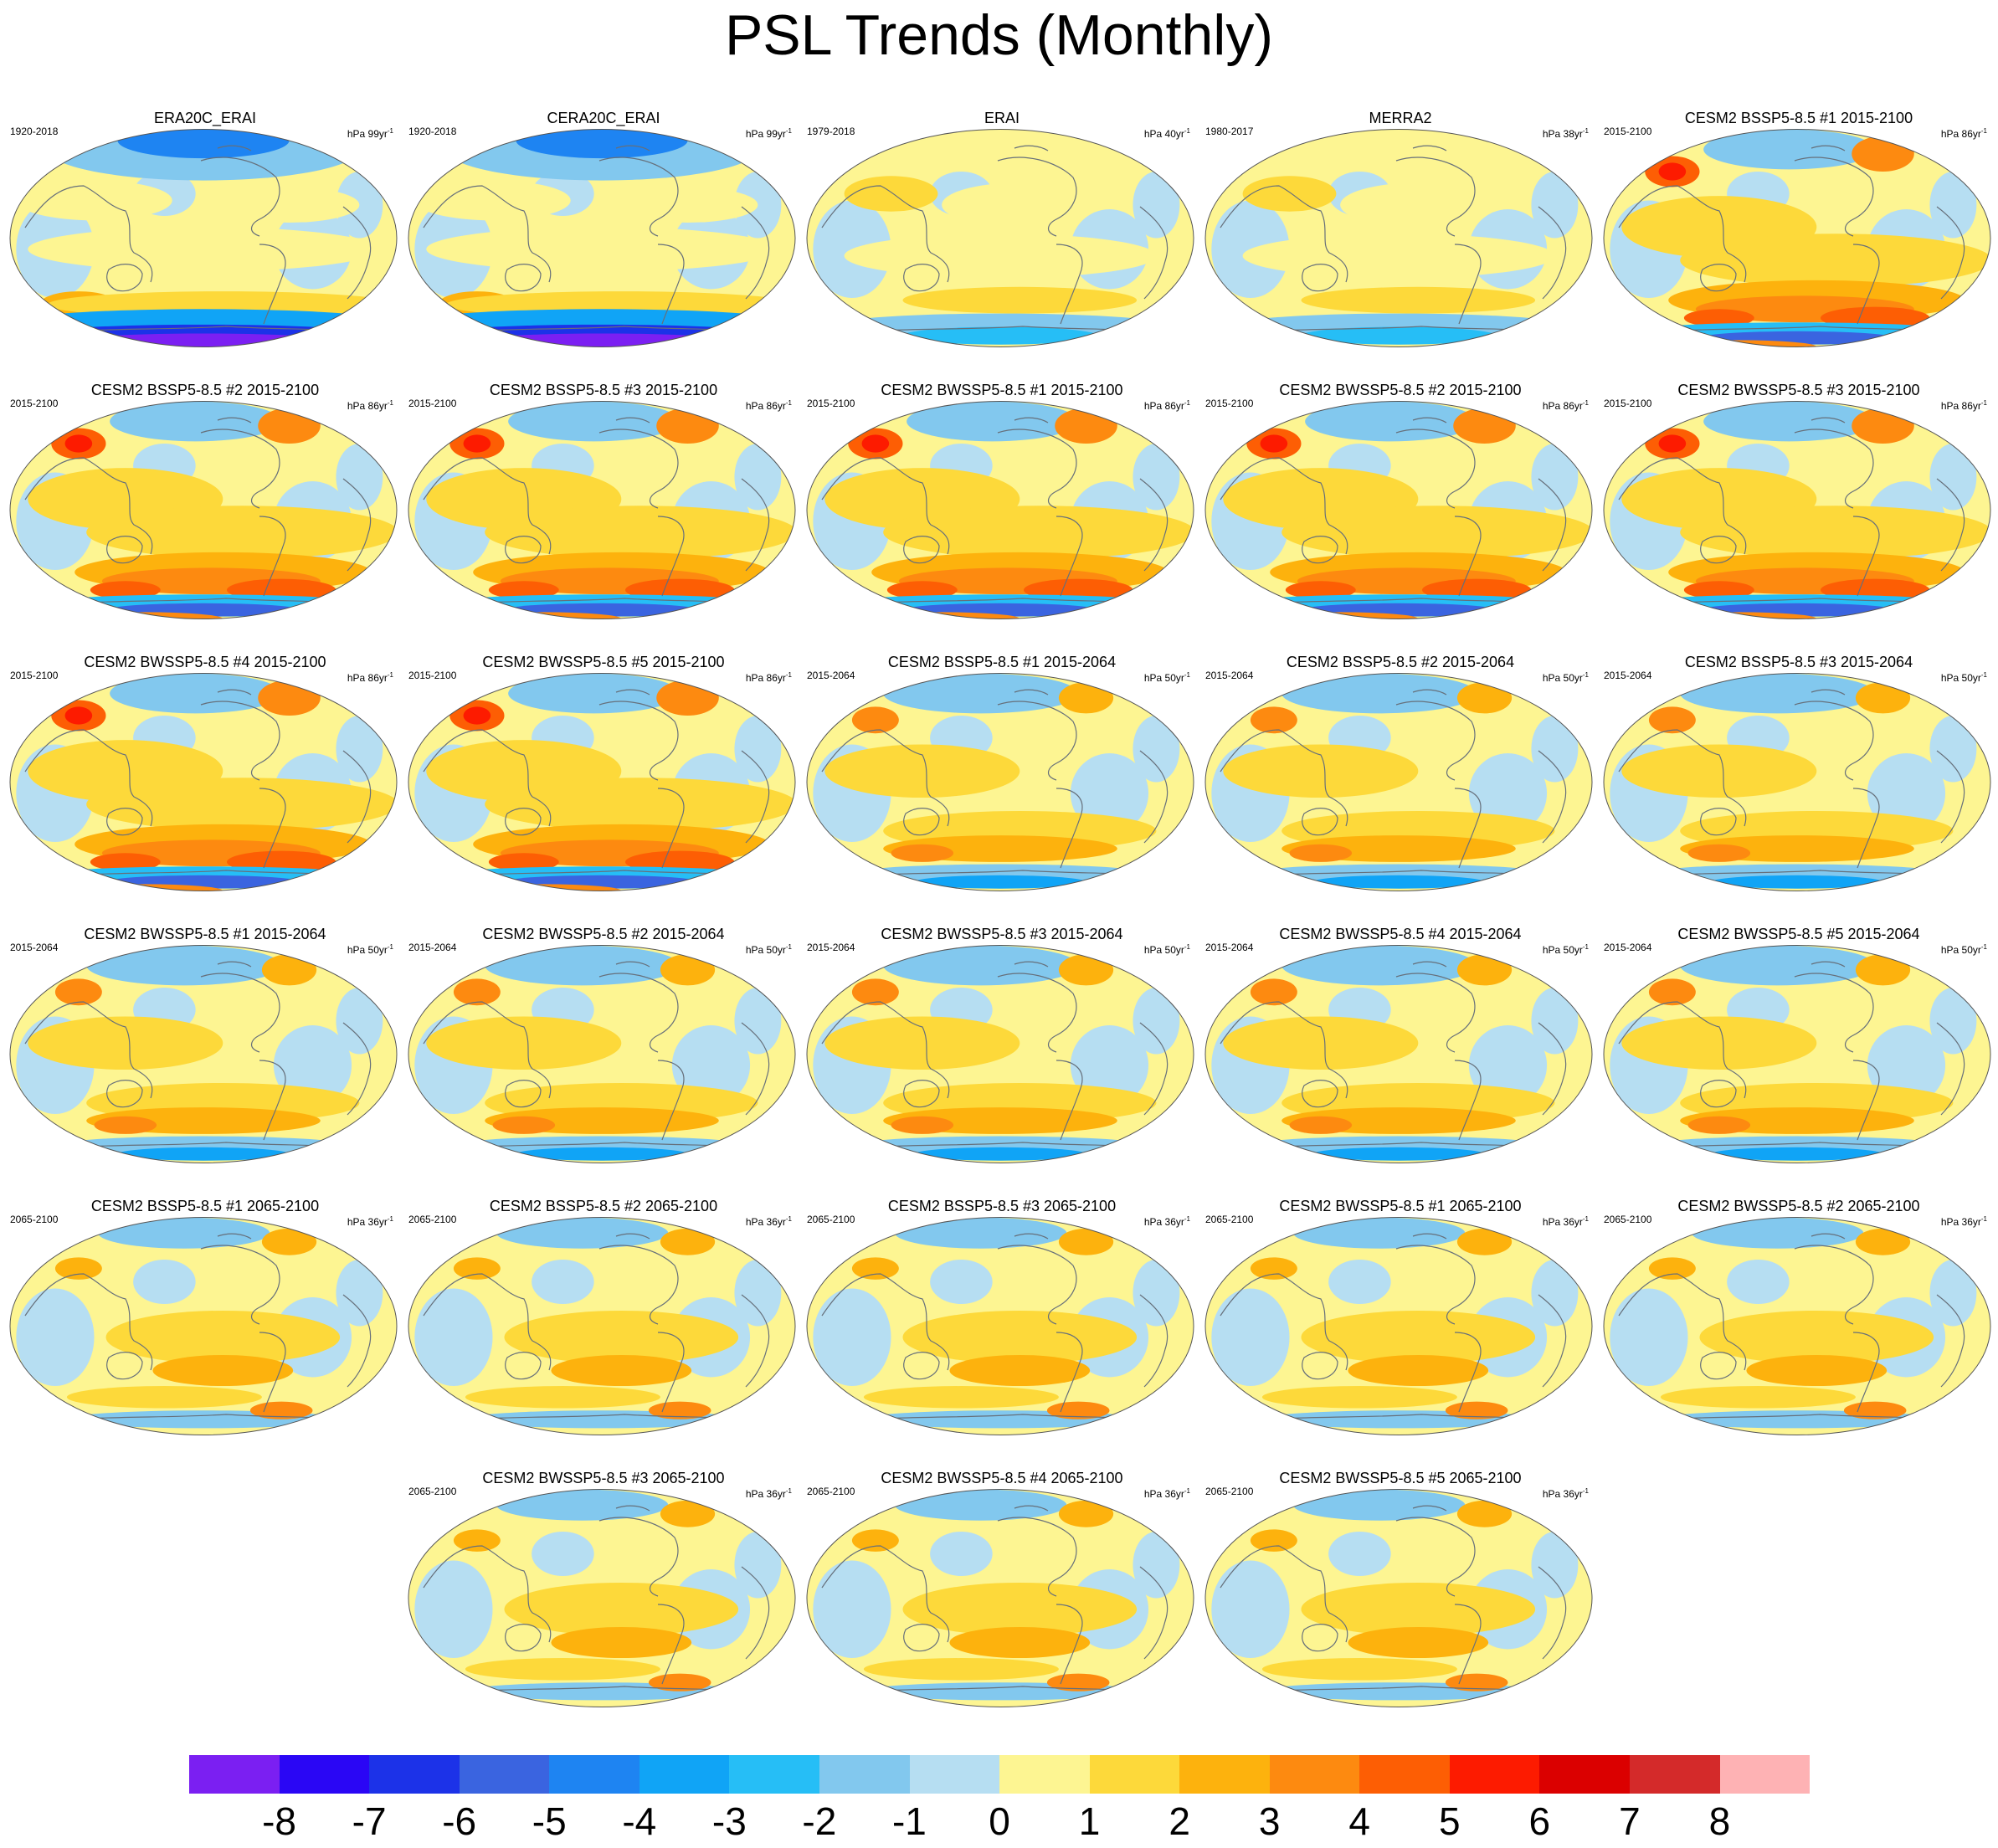 The height and width of the screenshot is (1848, 1998). What do you see at coordinates (205, 390) in the screenshot?
I see `panel-title: CESM2 BSSP5-8.5 #2 2015-2100` at bounding box center [205, 390].